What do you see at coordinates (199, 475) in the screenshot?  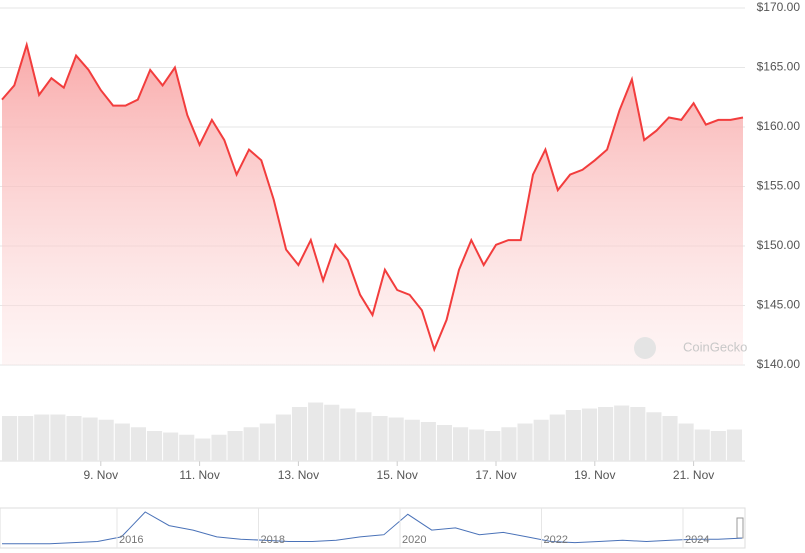 I see `x-tick-label: 11. Nov` at bounding box center [199, 475].